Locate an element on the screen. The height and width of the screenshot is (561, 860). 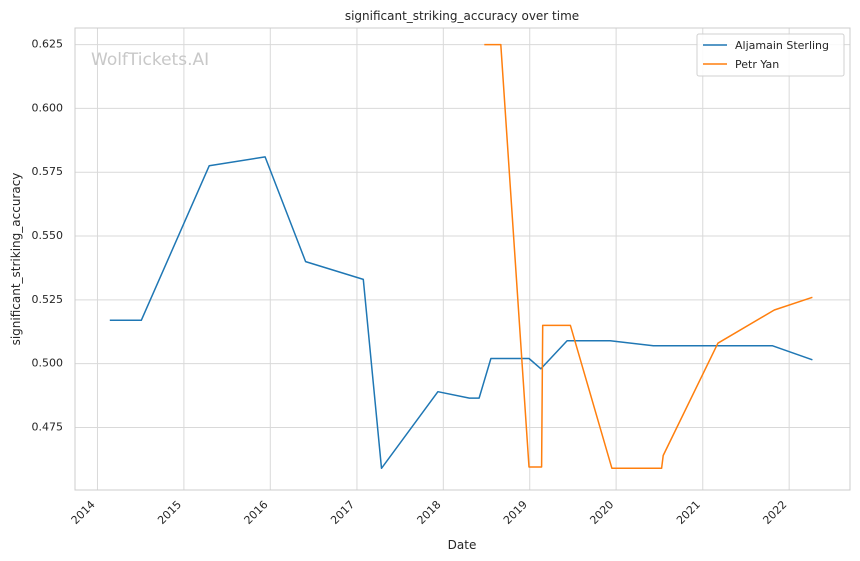
y-tick-label: 0.600 is located at coordinates (48, 107).